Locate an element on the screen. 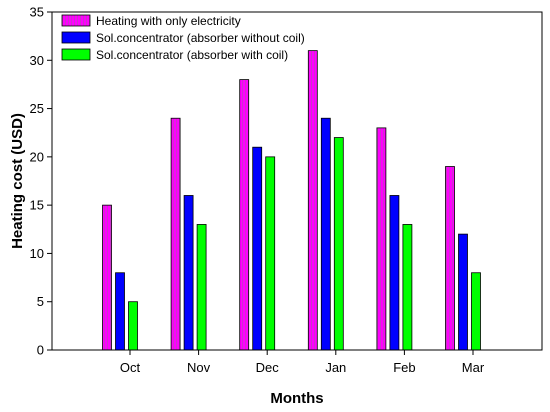 The height and width of the screenshot is (412, 550). legend-label: Heating with only electricity is located at coordinates (168, 21).